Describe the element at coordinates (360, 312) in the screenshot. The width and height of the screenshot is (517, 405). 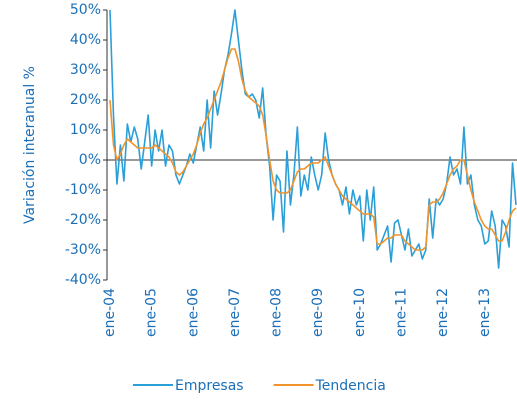
I see `x-tick-label: ene-10` at that location.